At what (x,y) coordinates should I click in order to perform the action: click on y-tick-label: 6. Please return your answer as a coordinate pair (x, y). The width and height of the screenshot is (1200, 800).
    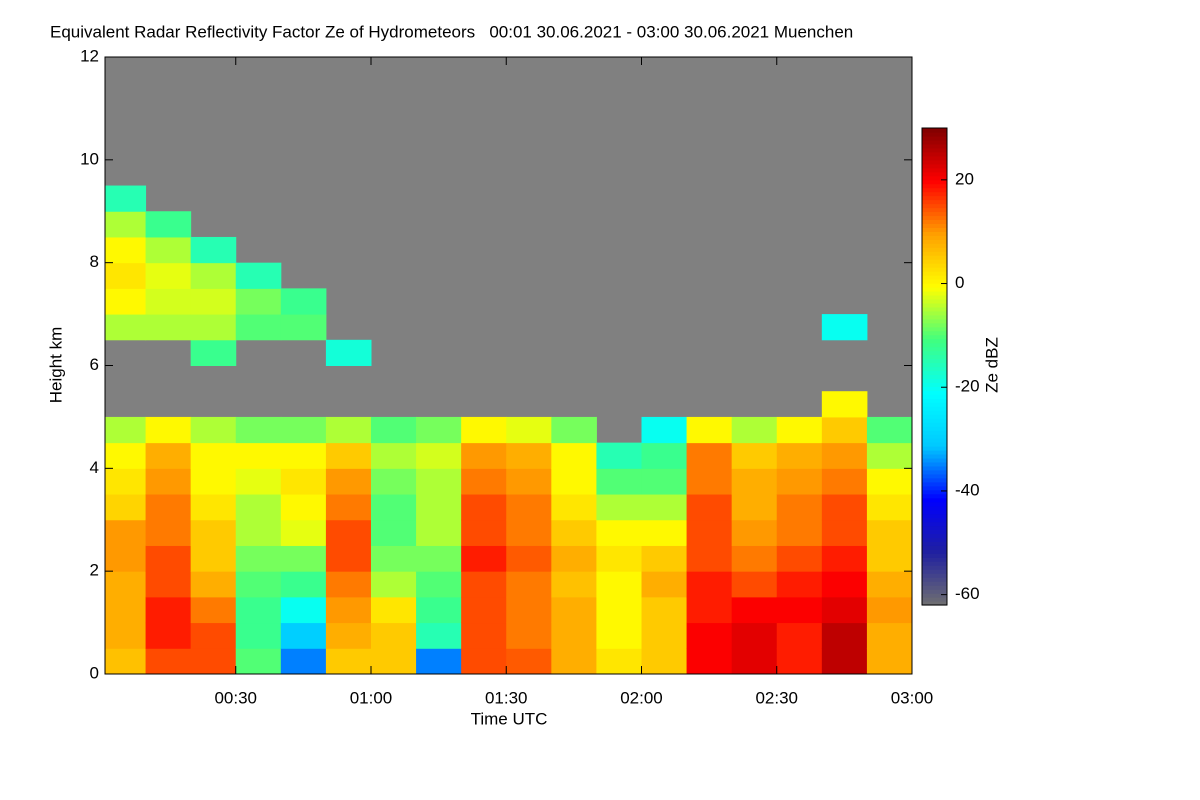
    Looking at the image, I should click on (94, 364).